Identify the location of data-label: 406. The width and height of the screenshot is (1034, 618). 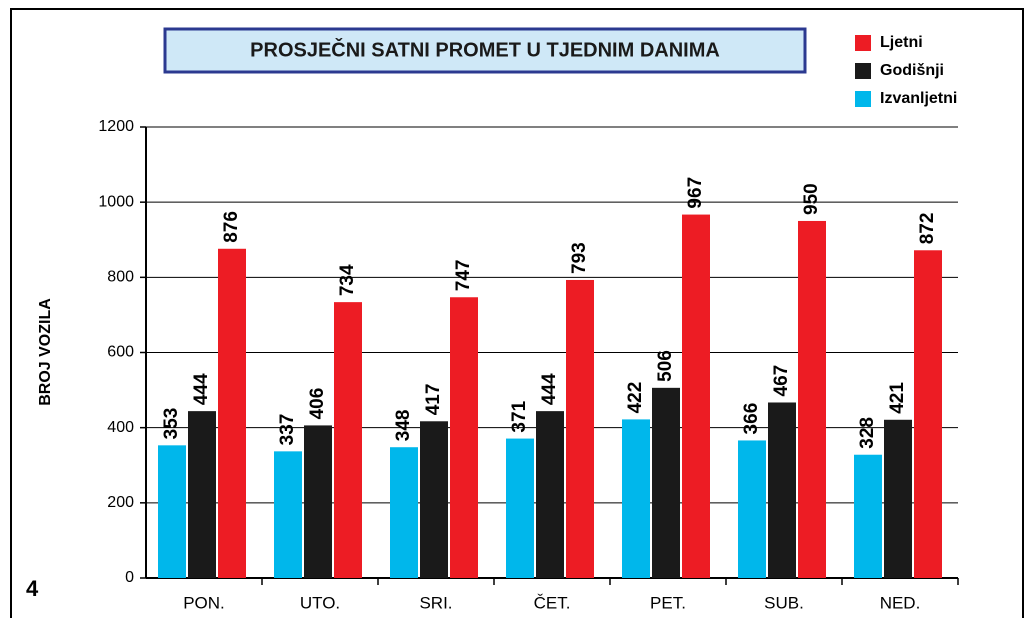
(317, 404).